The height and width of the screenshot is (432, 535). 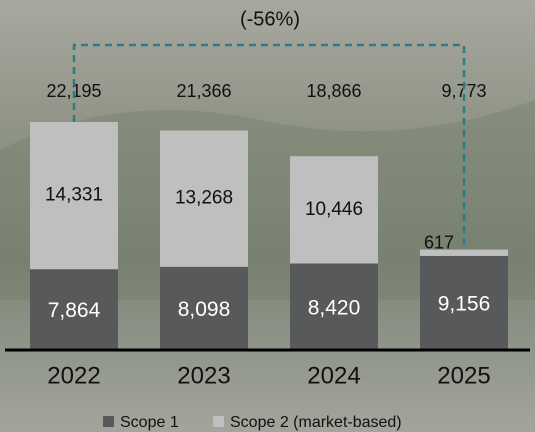 I want to click on data-label: 14,331, so click(x=74, y=195).